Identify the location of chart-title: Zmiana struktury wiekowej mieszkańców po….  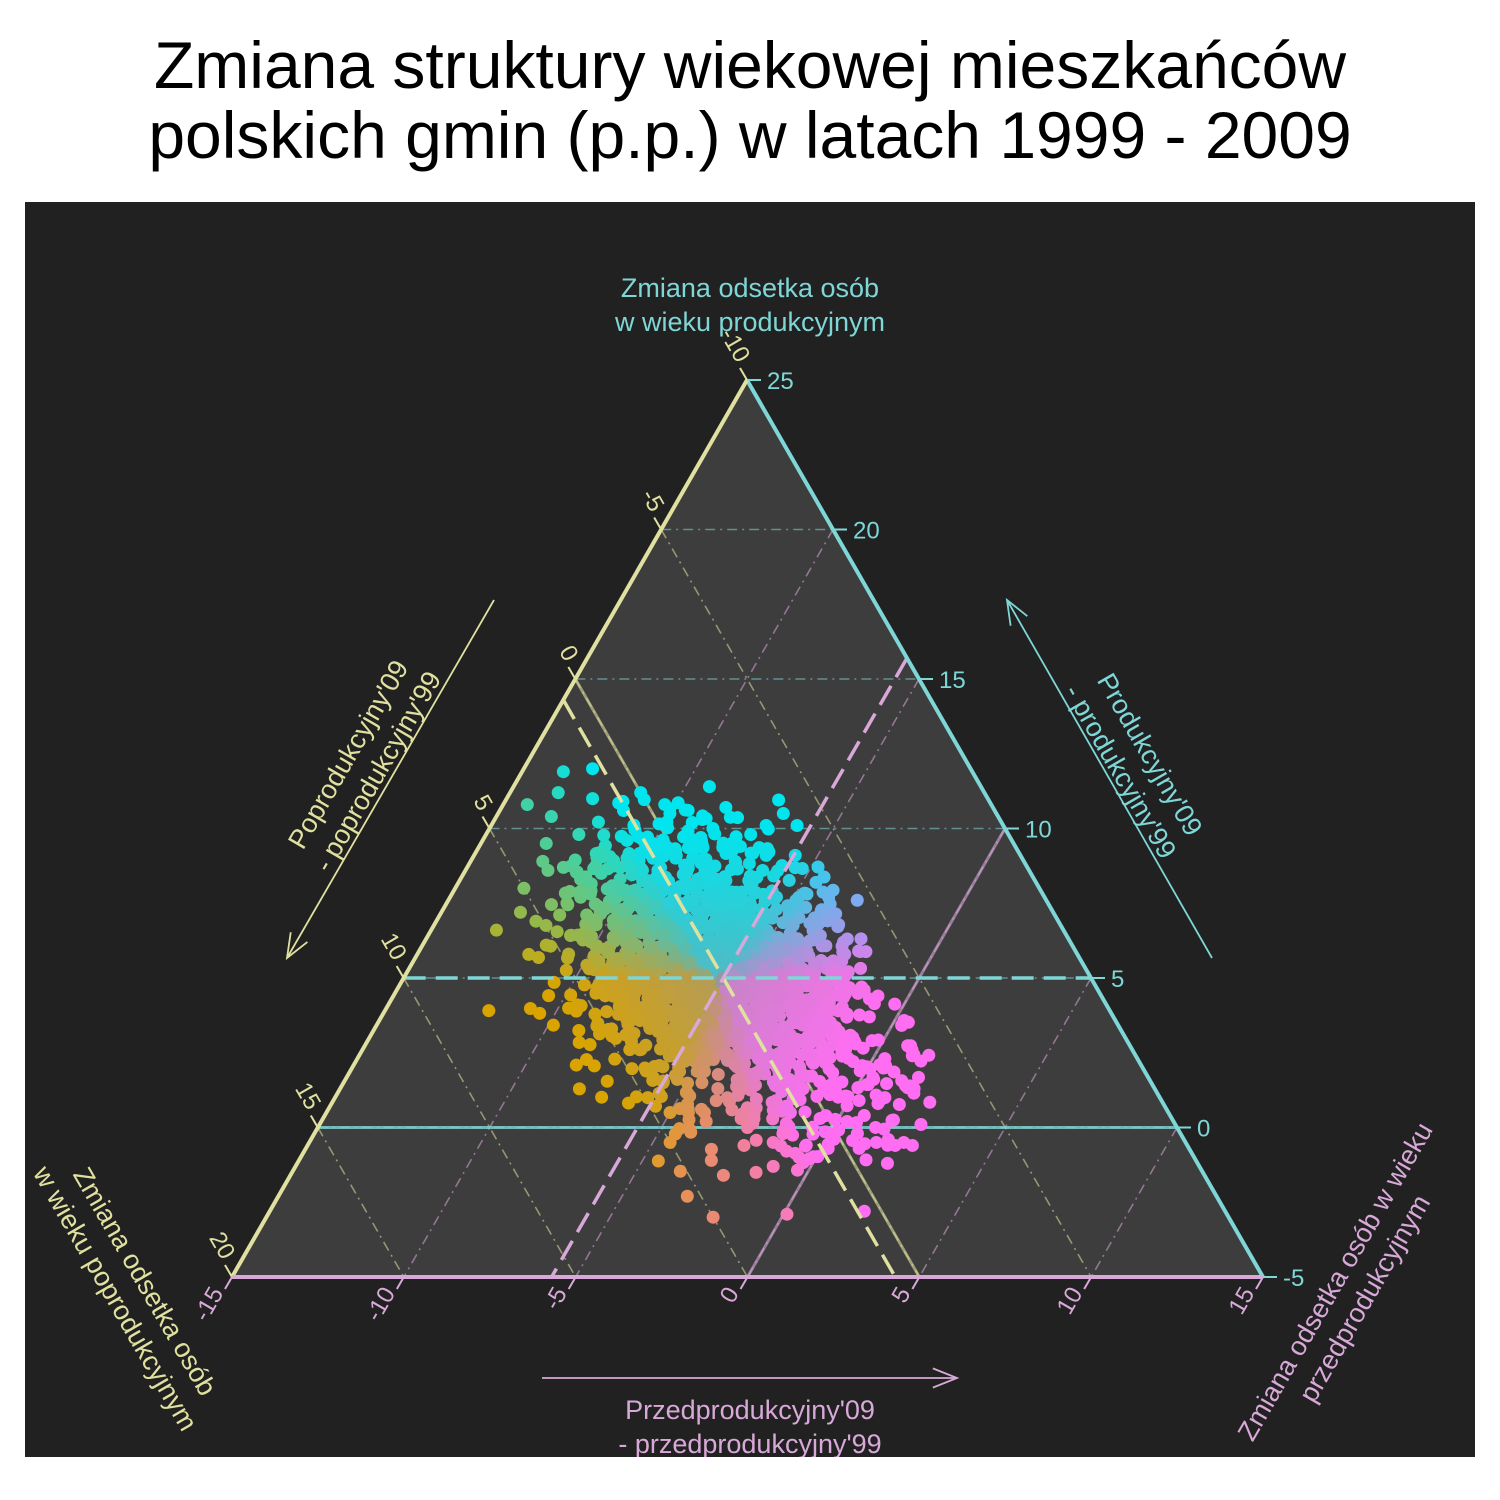
(750, 100).